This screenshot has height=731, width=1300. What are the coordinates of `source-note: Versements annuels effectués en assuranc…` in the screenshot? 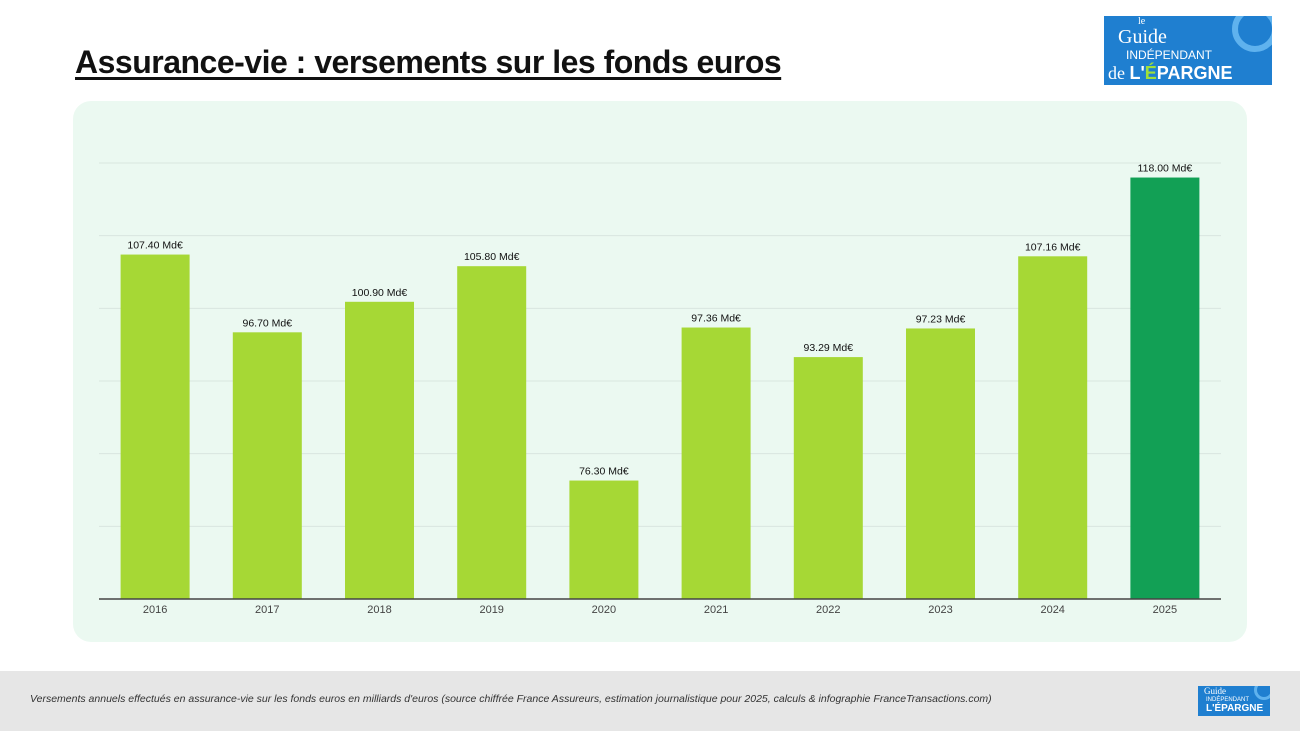 It's located at (511, 699).